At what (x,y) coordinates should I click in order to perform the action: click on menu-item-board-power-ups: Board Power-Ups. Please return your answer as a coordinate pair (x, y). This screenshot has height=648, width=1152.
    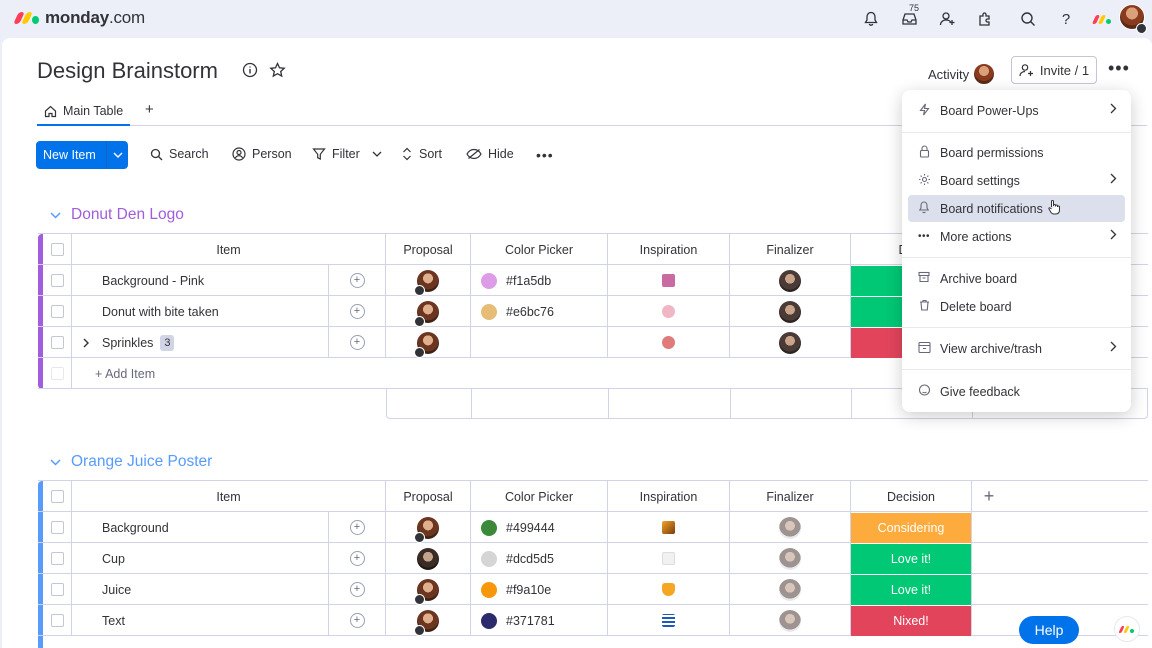
    Looking at the image, I should click on (1016, 110).